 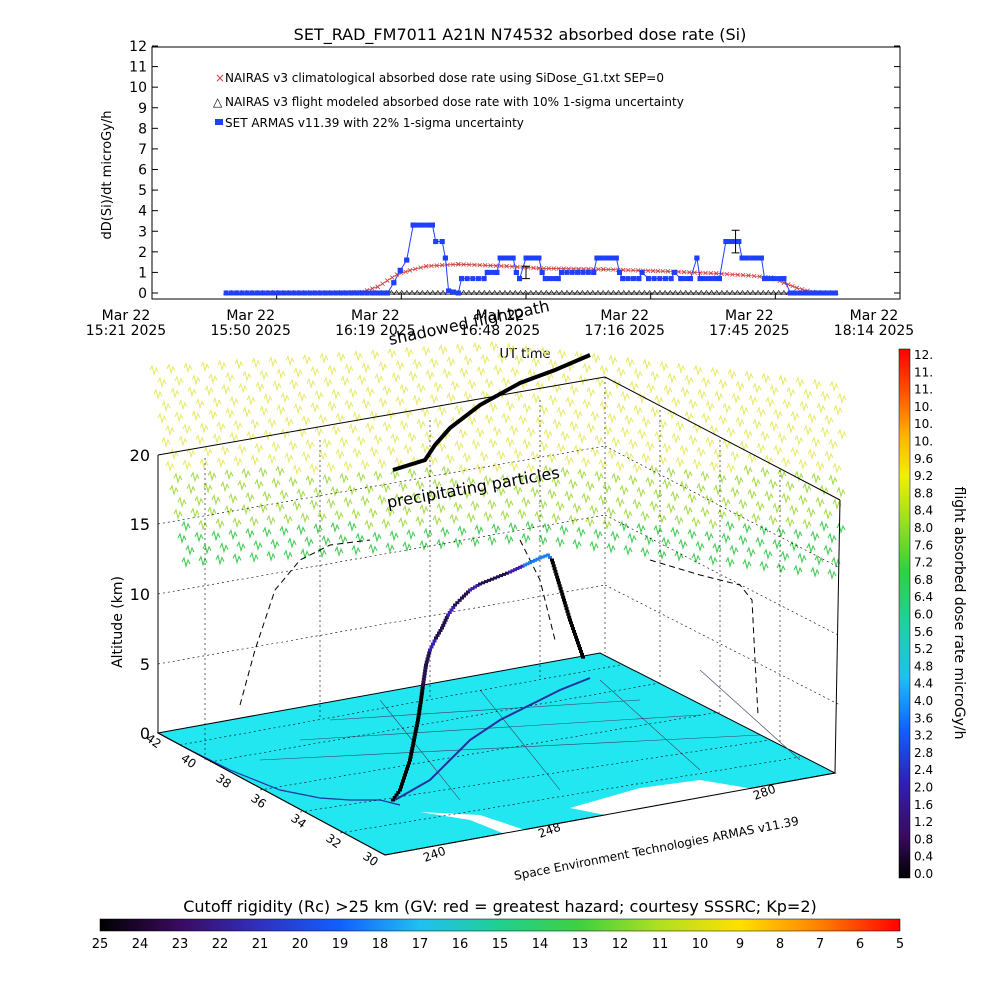 I want to click on cutoff-tick-label: 16, so click(x=460, y=944).